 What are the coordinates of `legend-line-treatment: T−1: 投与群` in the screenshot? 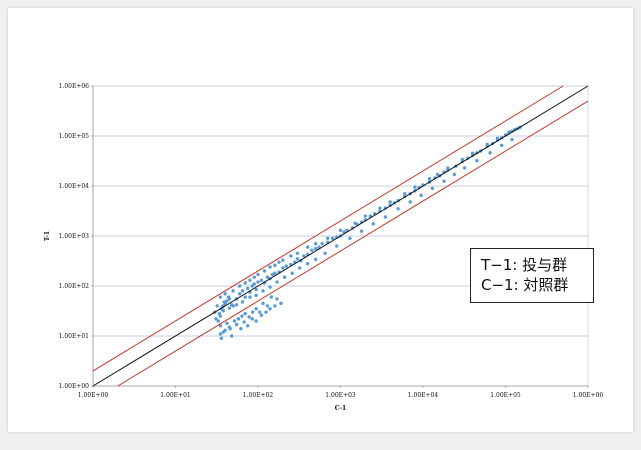 It's located at (524, 265).